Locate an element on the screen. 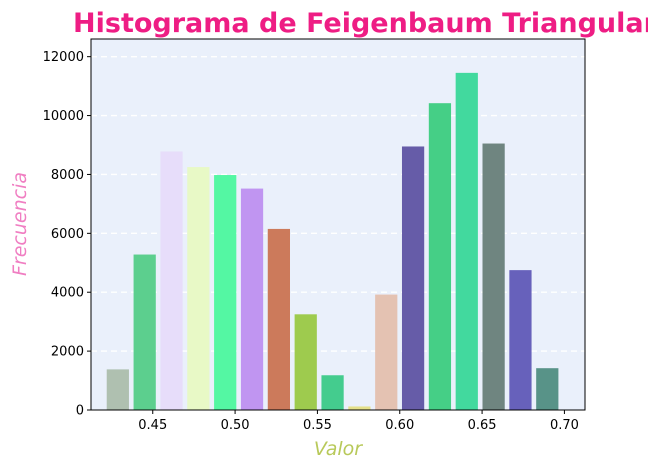 The image size is (648, 469). chart-title: Histograma de Feigenbaum Triangular is located at coordinates (360, 23).